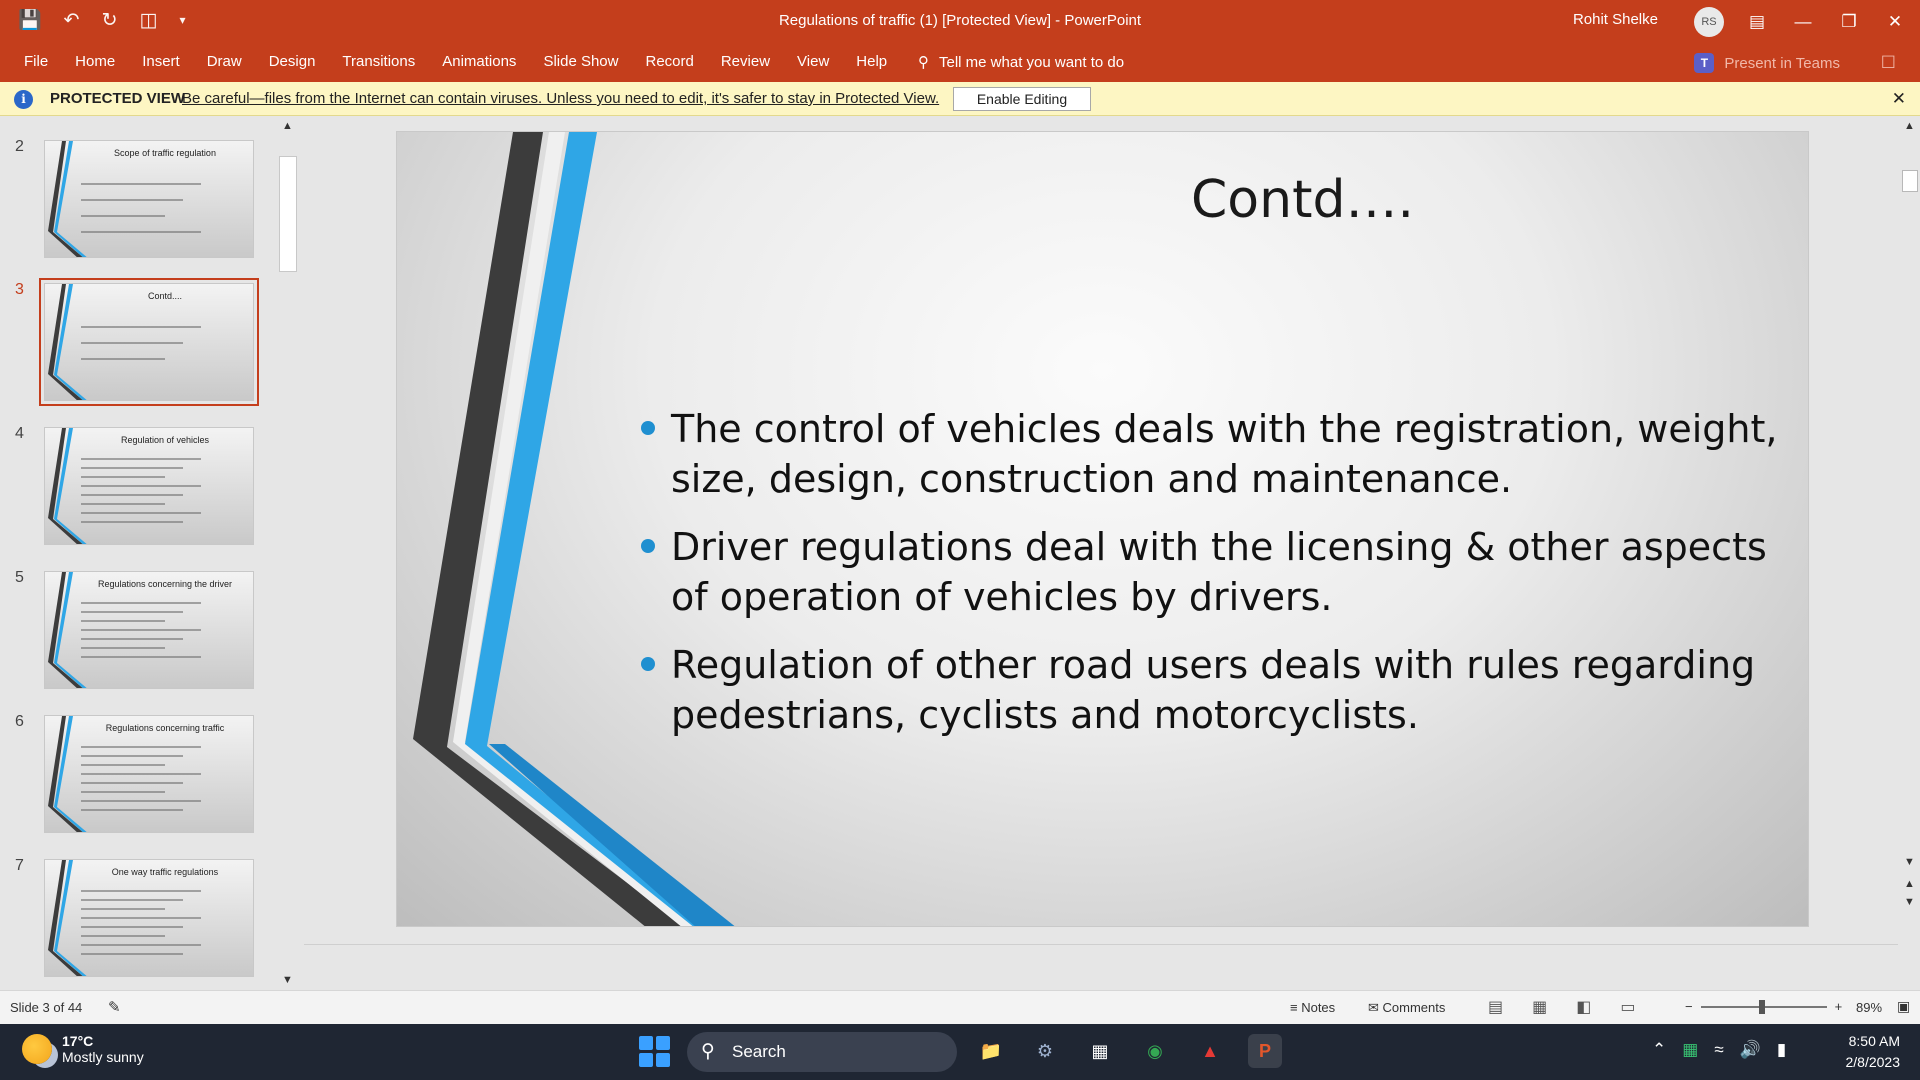 This screenshot has width=1920, height=1080. What do you see at coordinates (1659, 1049) in the screenshot?
I see `show-hidden-icons-icon: ⌃` at bounding box center [1659, 1049].